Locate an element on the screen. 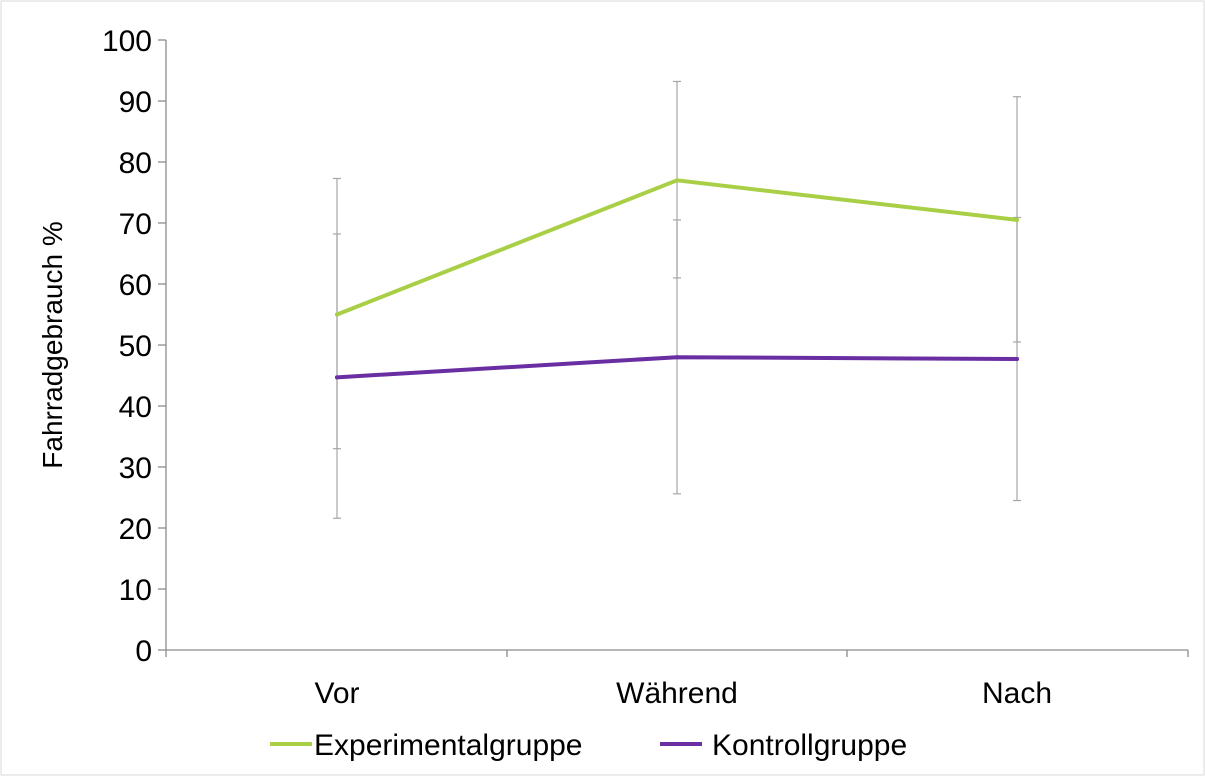  y-tick-label: 0 is located at coordinates (143, 651).